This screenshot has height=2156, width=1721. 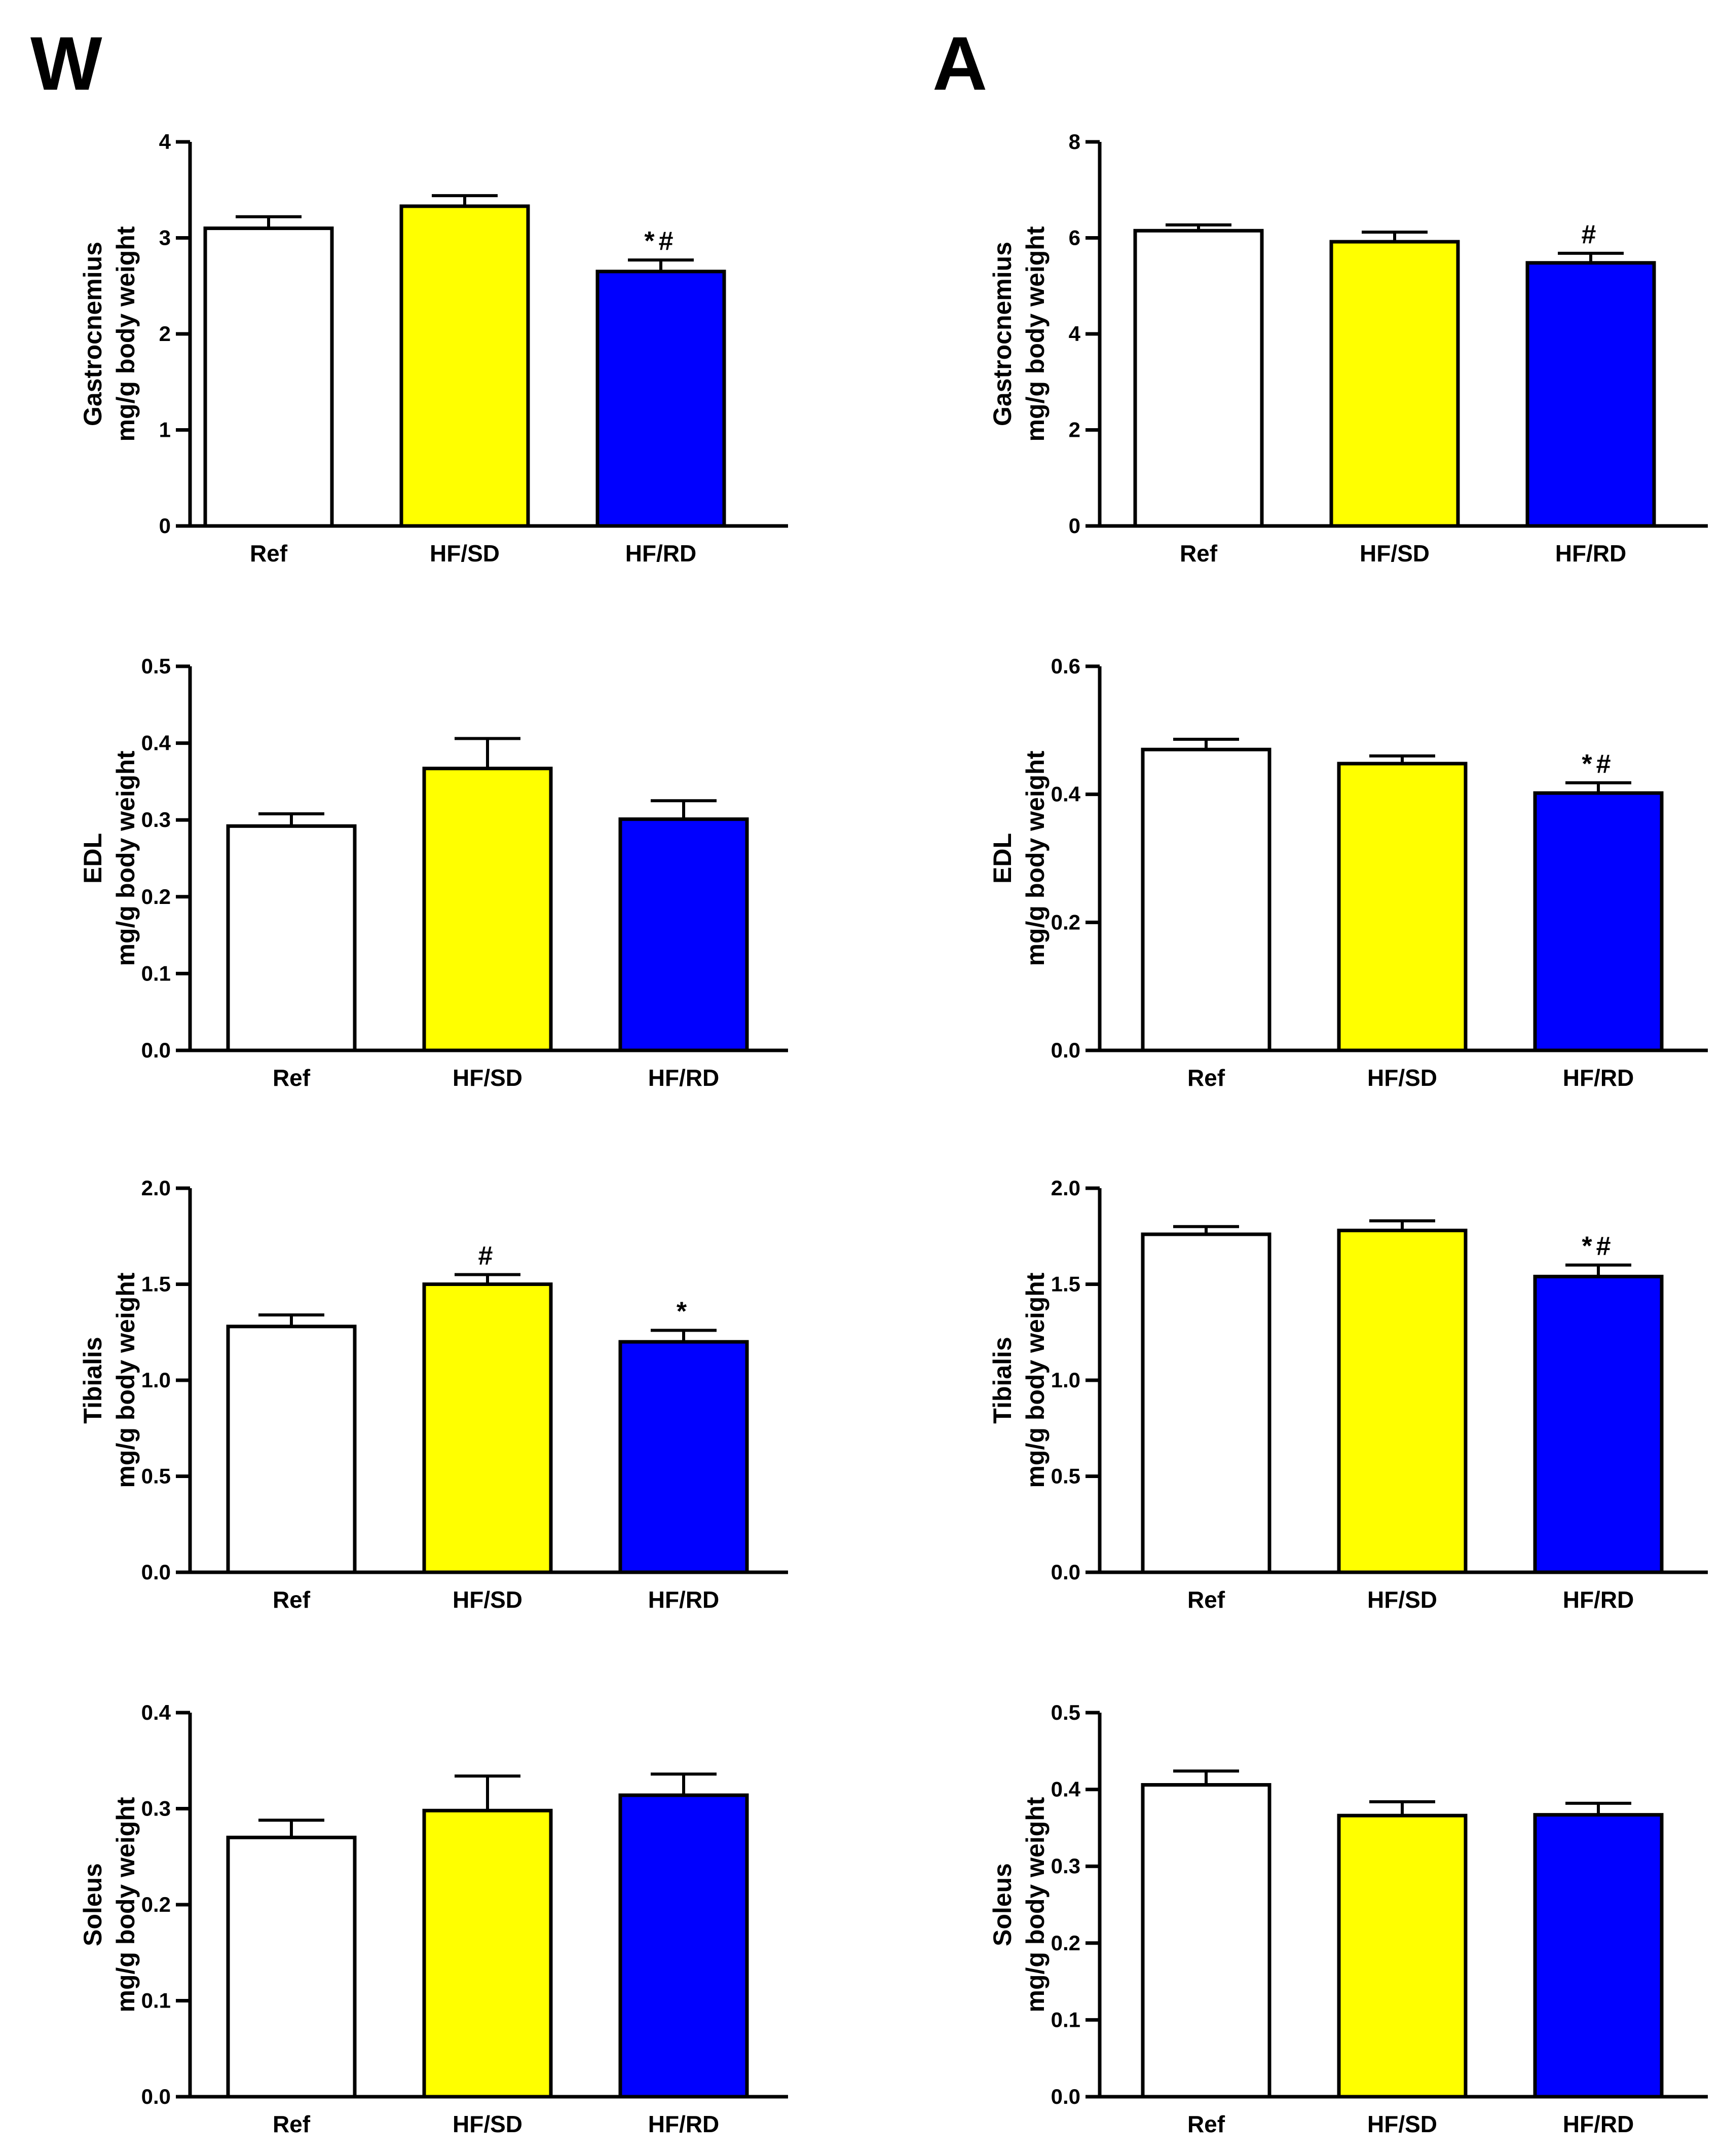 I want to click on y-axis-title: Tibialis, so click(x=1003, y=1380).